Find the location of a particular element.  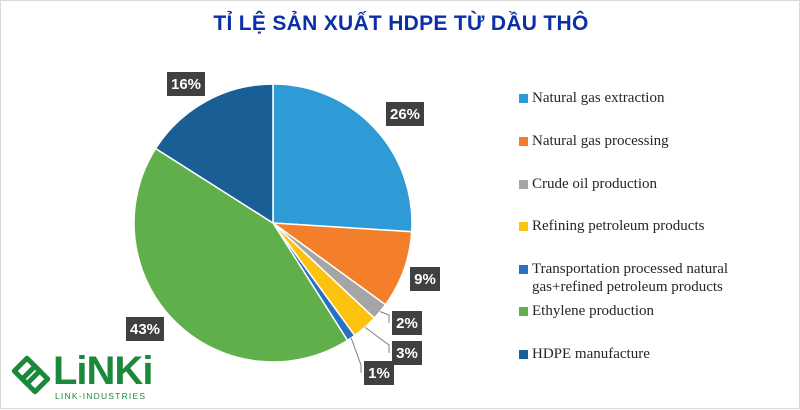

data-label-text: 2% is located at coordinates (407, 323).